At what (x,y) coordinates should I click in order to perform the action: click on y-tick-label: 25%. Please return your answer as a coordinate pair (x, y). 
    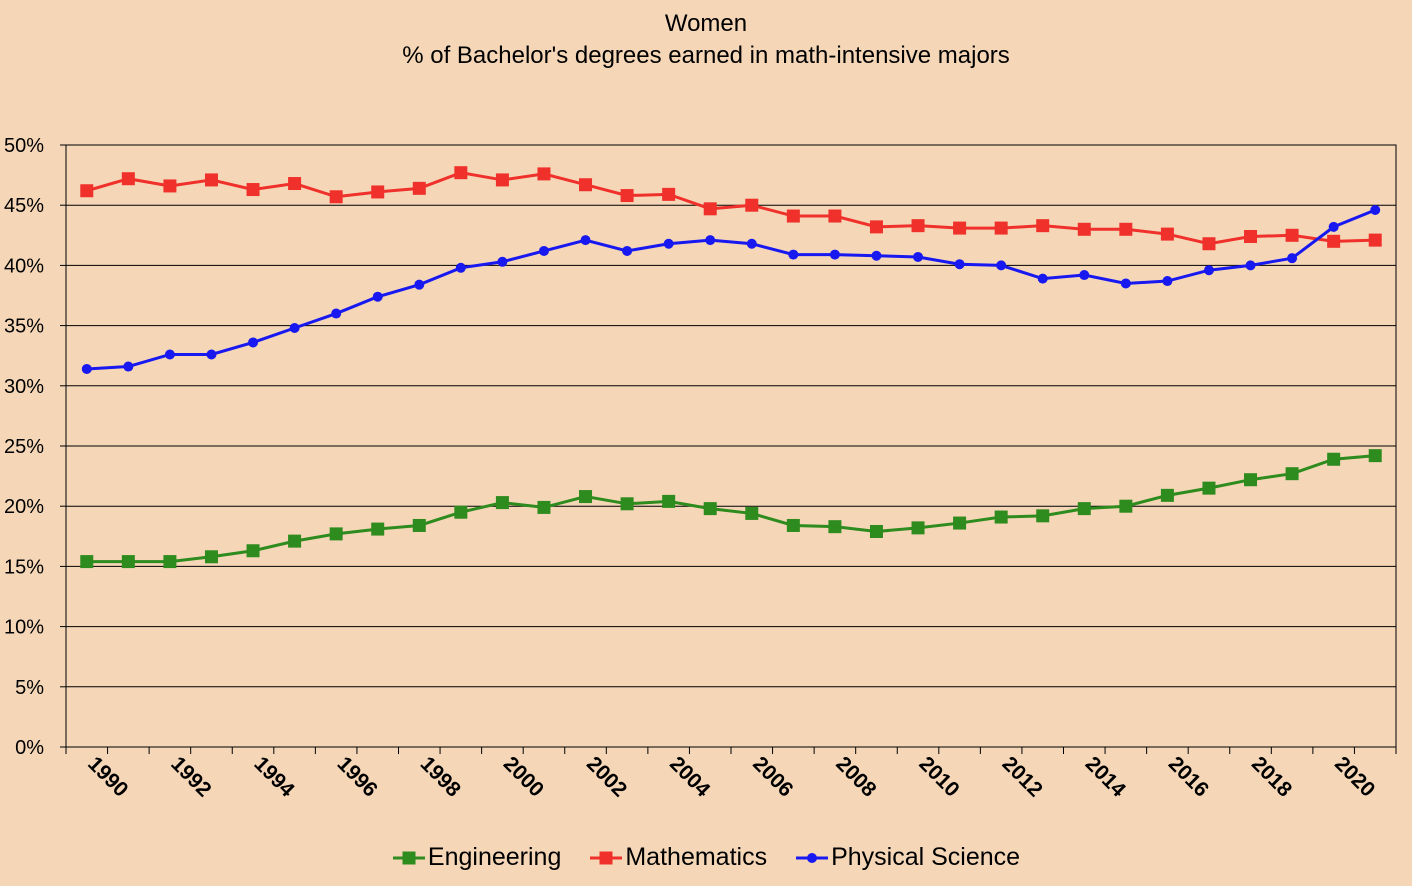
    Looking at the image, I should click on (24, 447).